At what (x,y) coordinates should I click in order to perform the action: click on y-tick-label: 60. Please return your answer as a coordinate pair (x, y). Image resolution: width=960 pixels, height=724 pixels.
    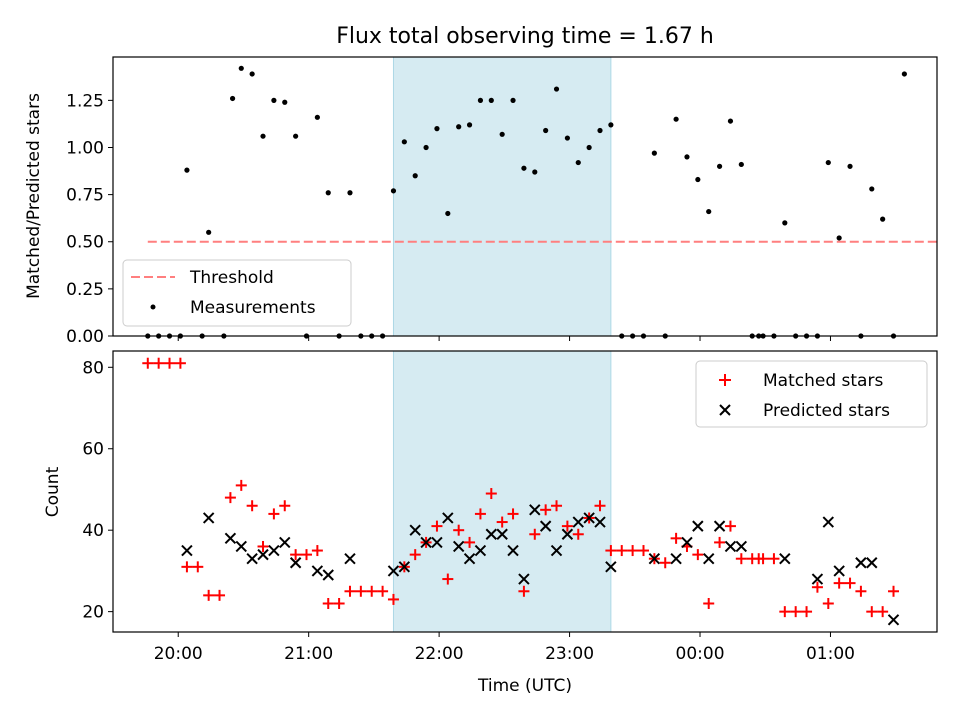
    Looking at the image, I should click on (93, 450).